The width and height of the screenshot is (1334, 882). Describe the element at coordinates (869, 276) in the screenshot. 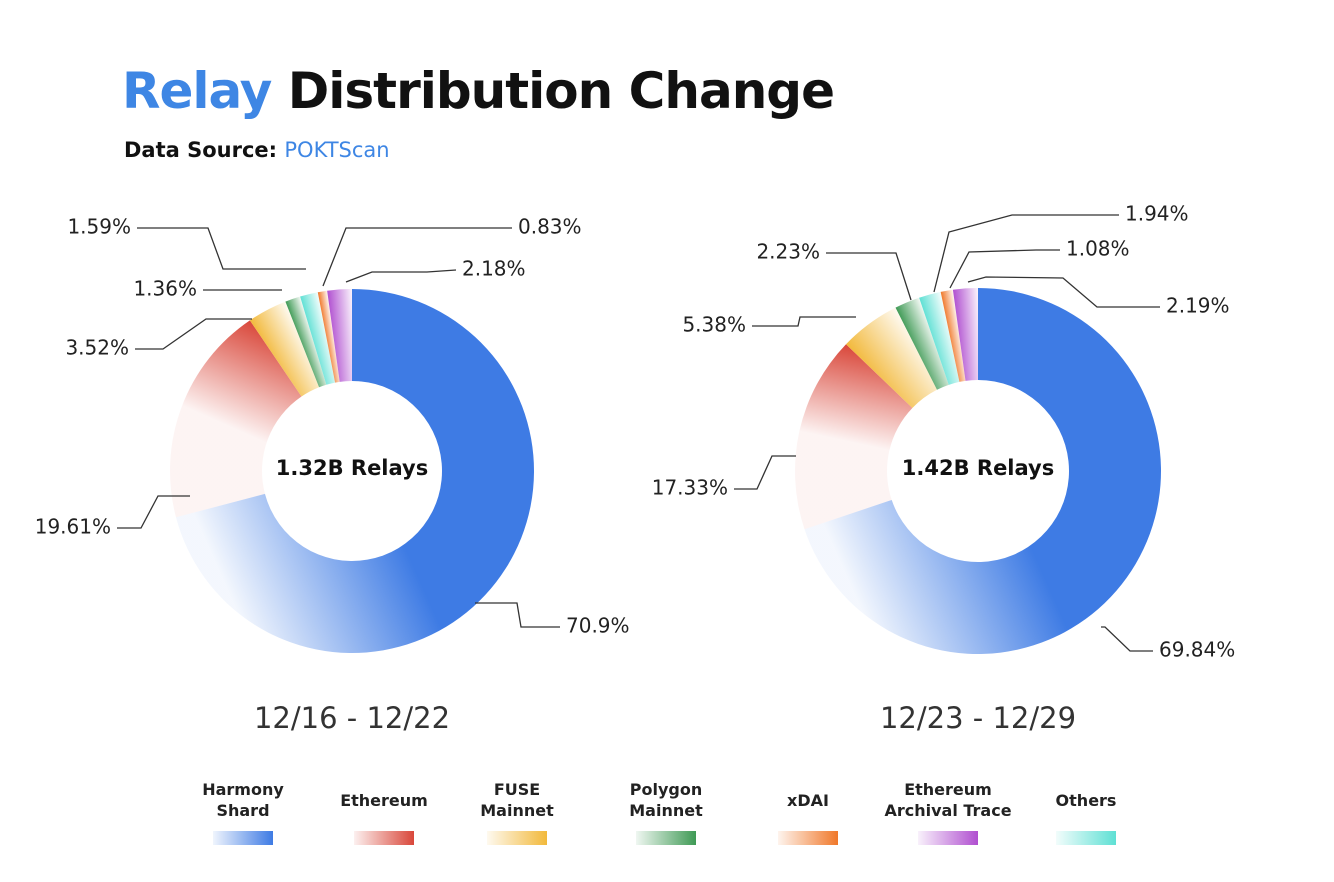

I see `leader-line-polygon-mainnet` at that location.